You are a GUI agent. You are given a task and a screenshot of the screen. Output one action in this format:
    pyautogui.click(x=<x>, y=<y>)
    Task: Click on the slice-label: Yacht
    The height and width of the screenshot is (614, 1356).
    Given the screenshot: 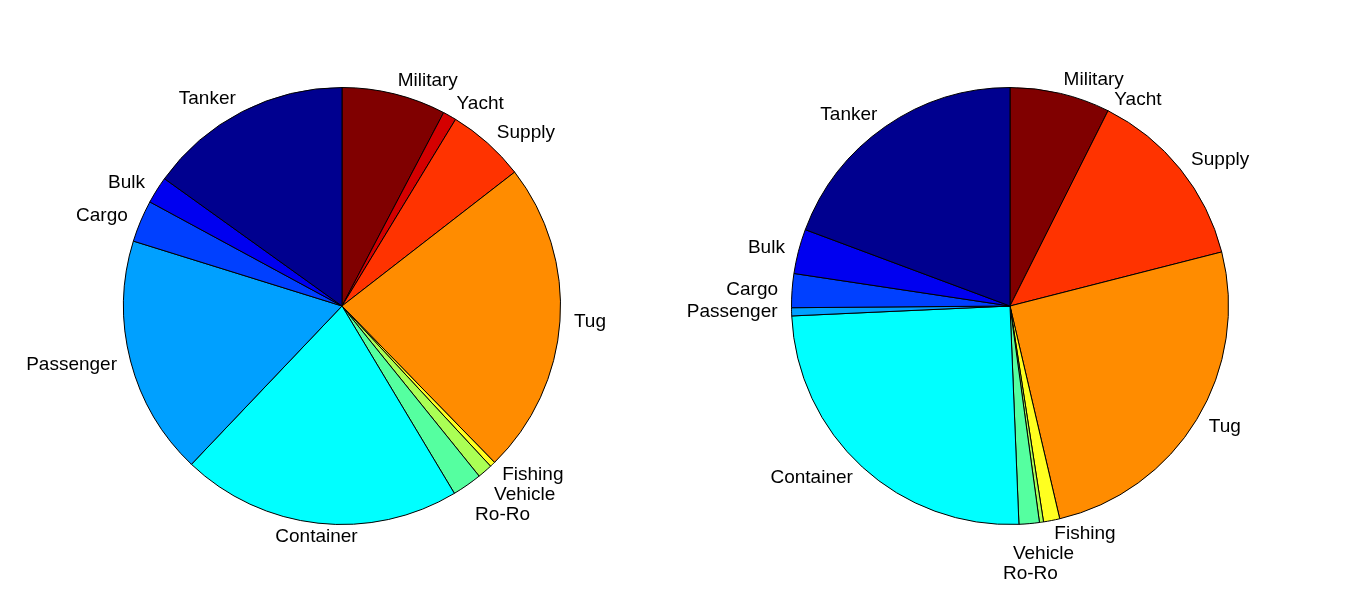 What is the action you would take?
    pyautogui.click(x=480, y=102)
    